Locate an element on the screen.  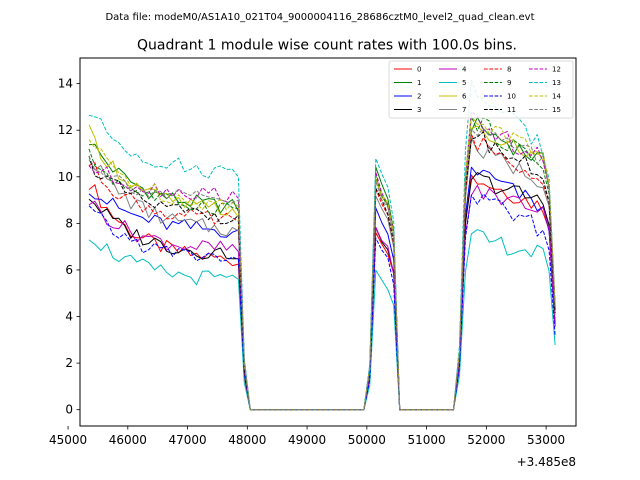
y-tick-label: 14 is located at coordinates (65, 84).